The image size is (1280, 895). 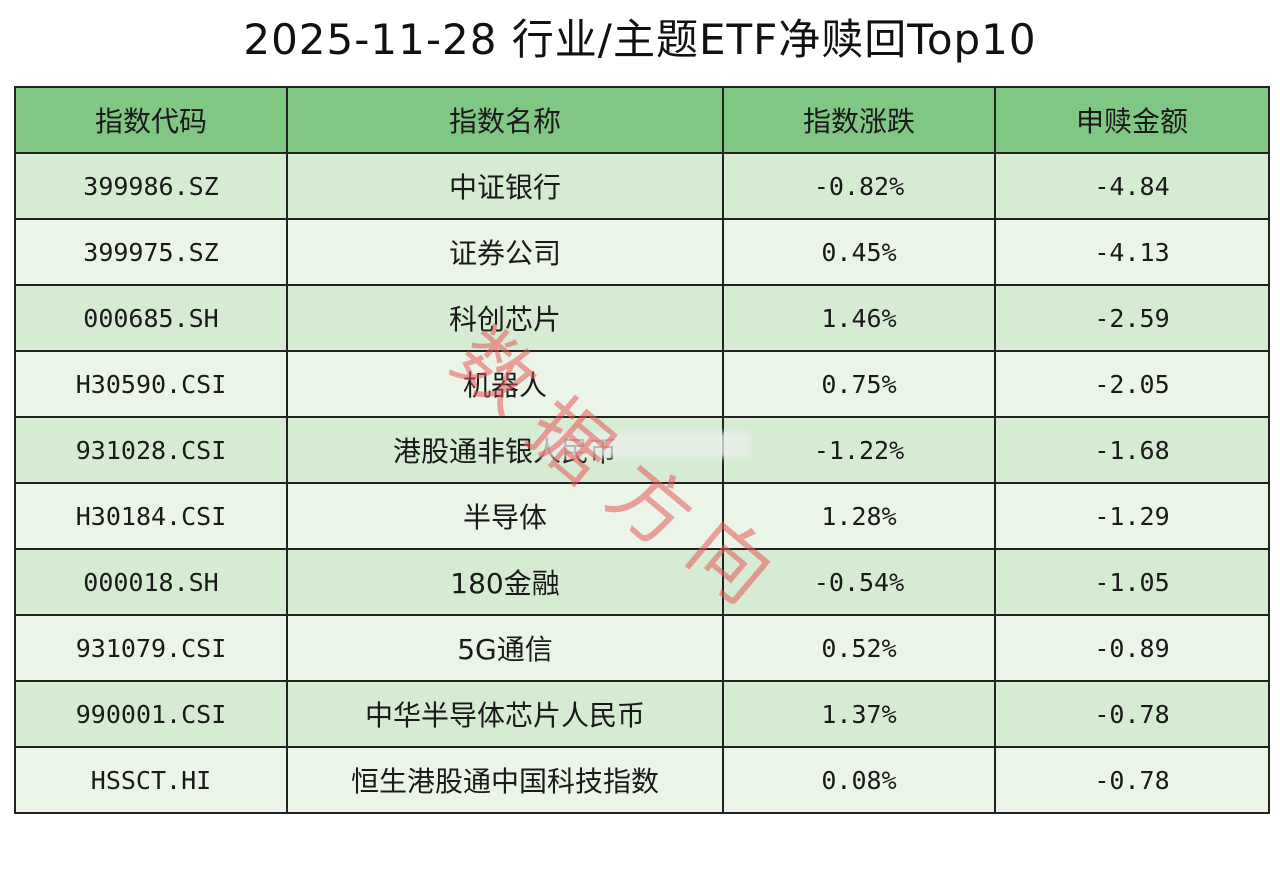 What do you see at coordinates (151, 252) in the screenshot?
I see `cell-index-code: 399975.SZ` at bounding box center [151, 252].